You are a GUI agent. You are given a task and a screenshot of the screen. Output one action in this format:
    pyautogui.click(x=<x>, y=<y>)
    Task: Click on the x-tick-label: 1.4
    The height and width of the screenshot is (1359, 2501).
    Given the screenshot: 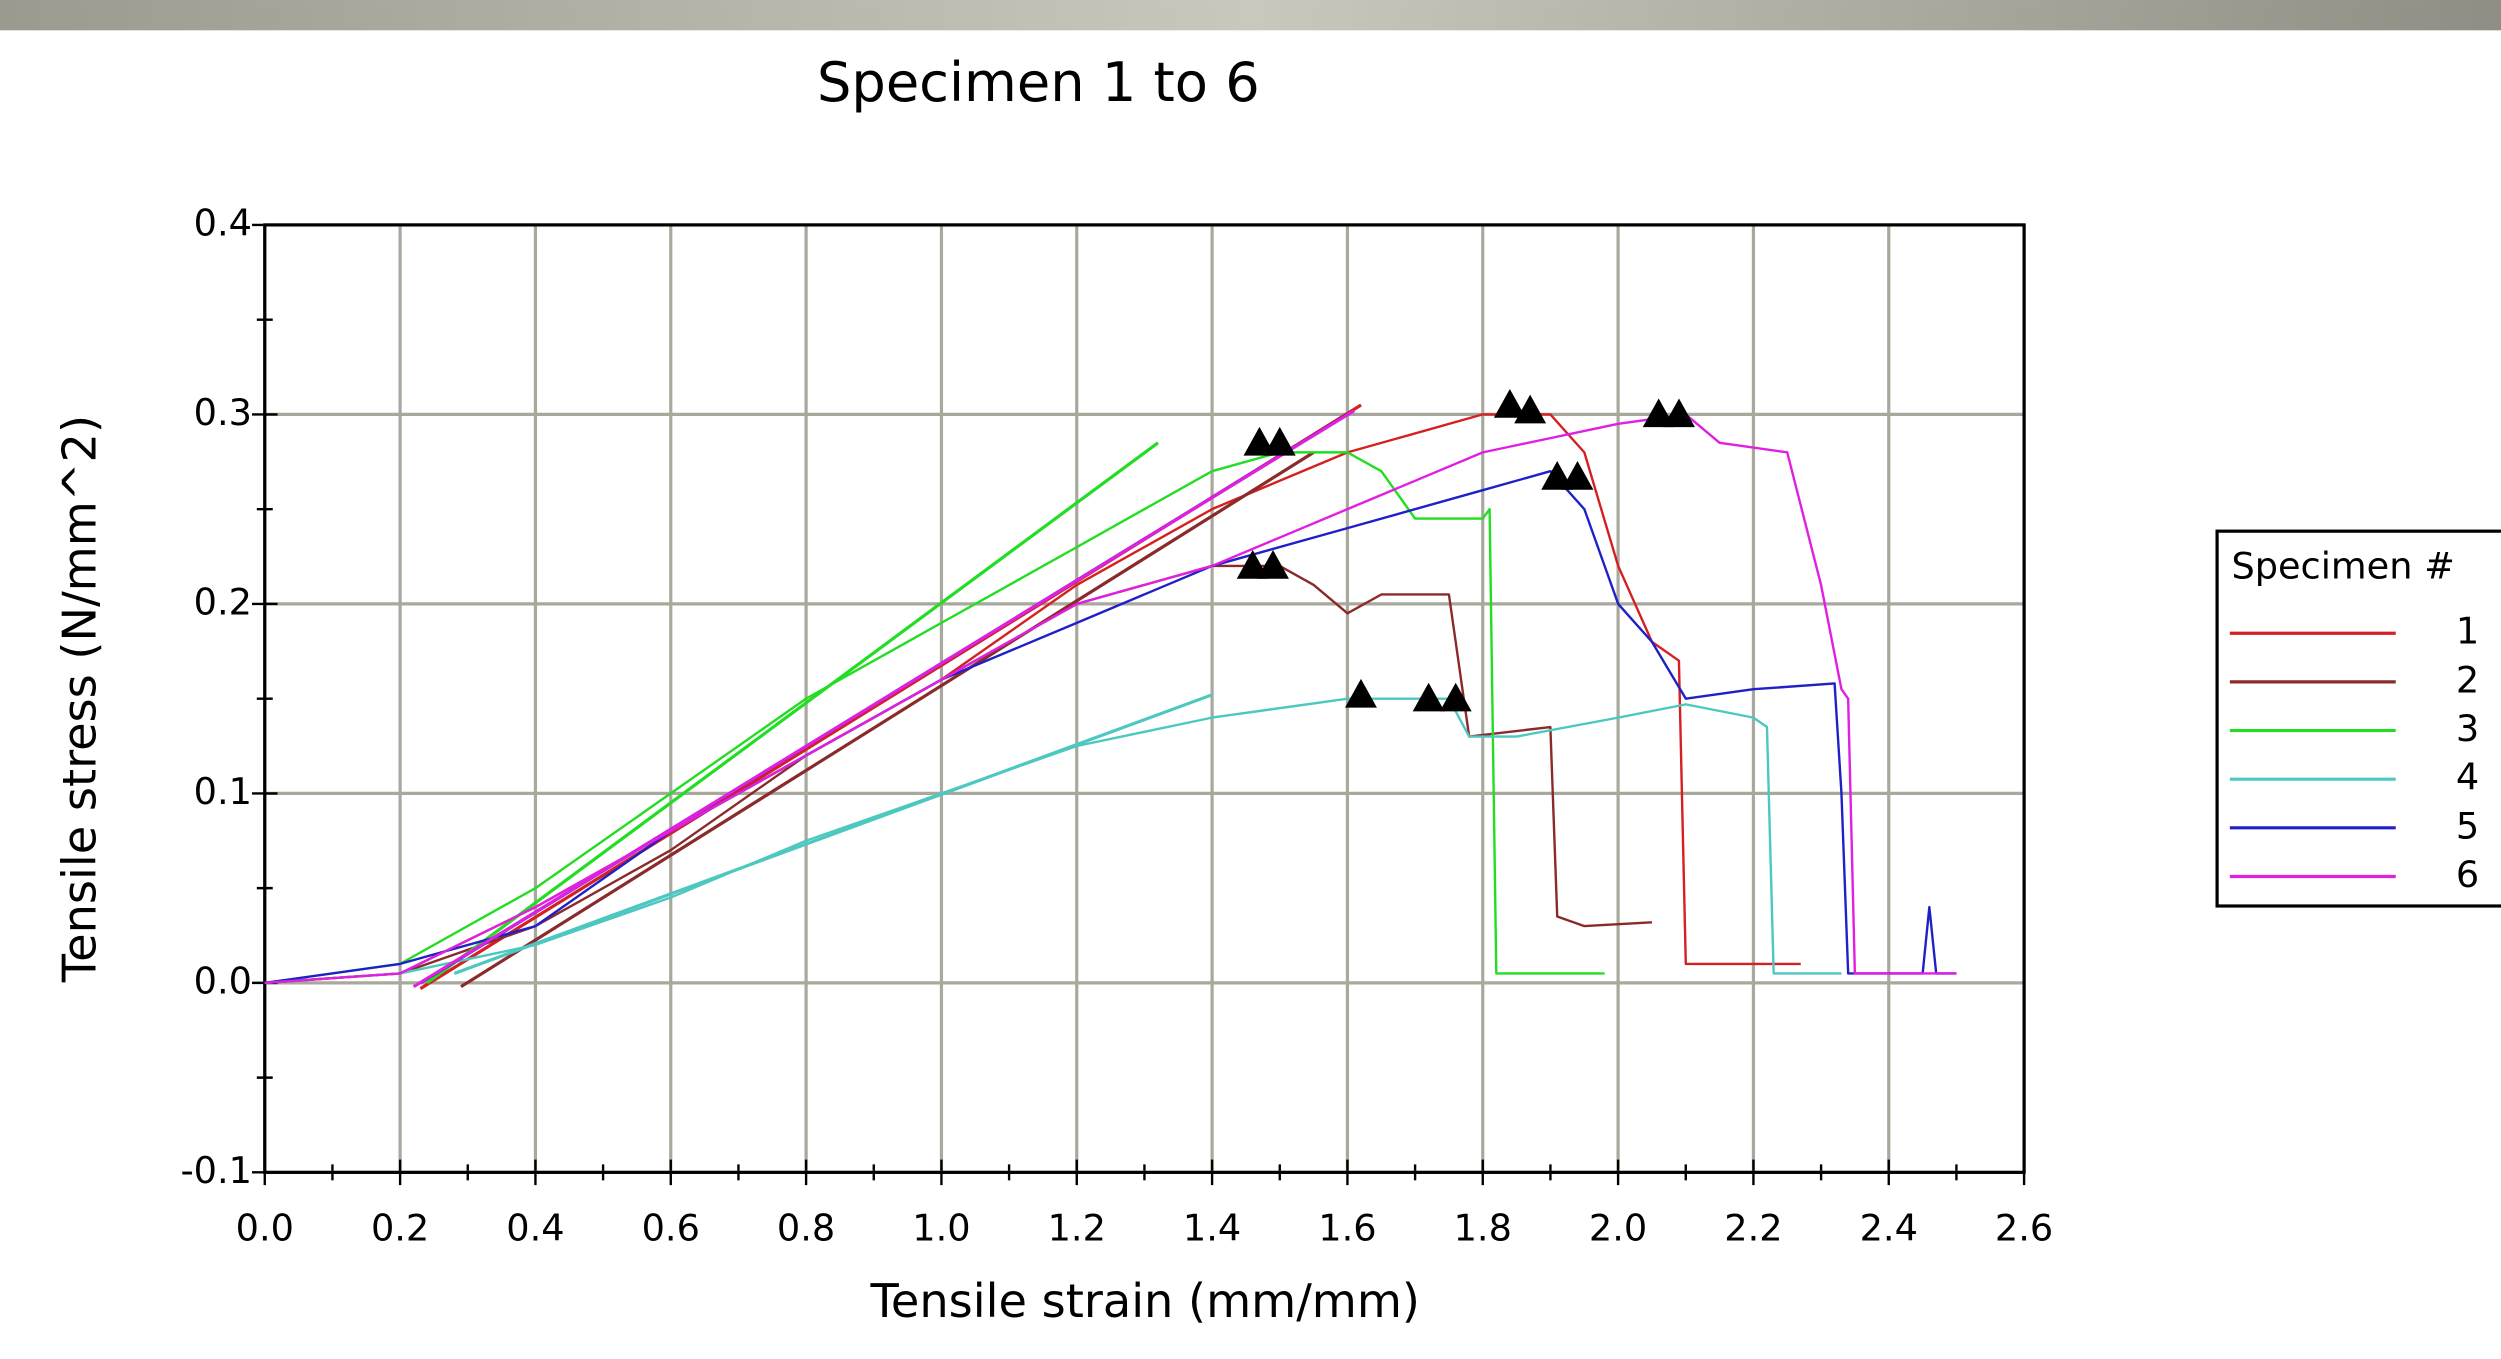 What is the action you would take?
    pyautogui.click(x=1212, y=1227)
    